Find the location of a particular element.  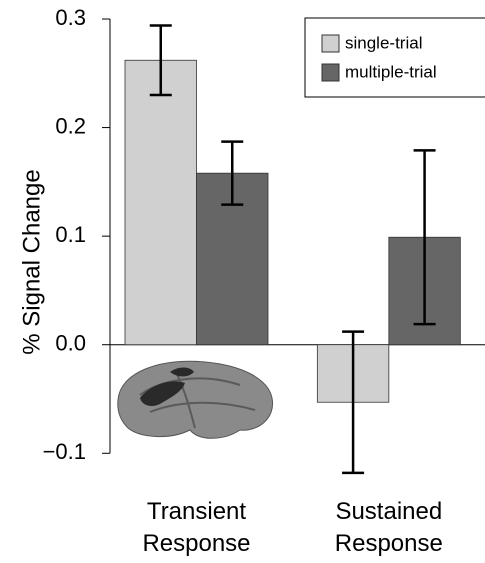

brain-image is located at coordinates (195, 399).